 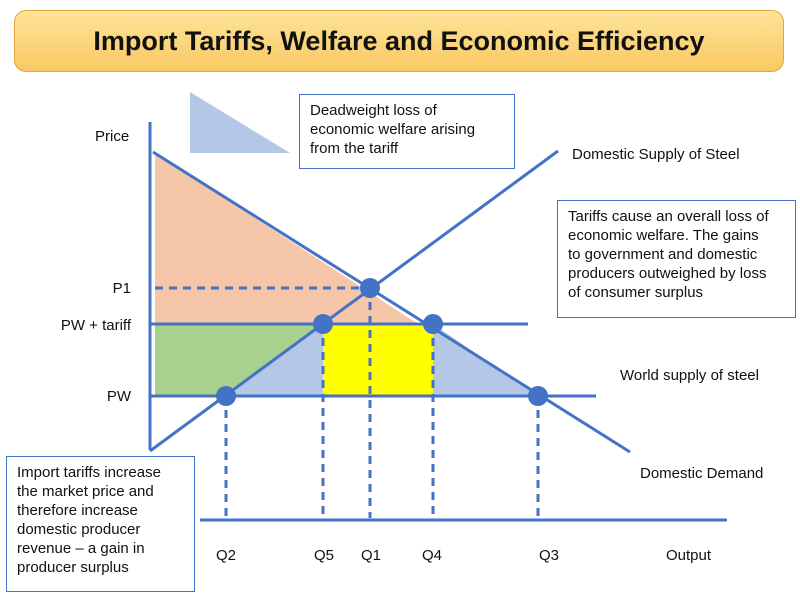 What do you see at coordinates (226, 555) in the screenshot?
I see `q2-label: Q2` at bounding box center [226, 555].